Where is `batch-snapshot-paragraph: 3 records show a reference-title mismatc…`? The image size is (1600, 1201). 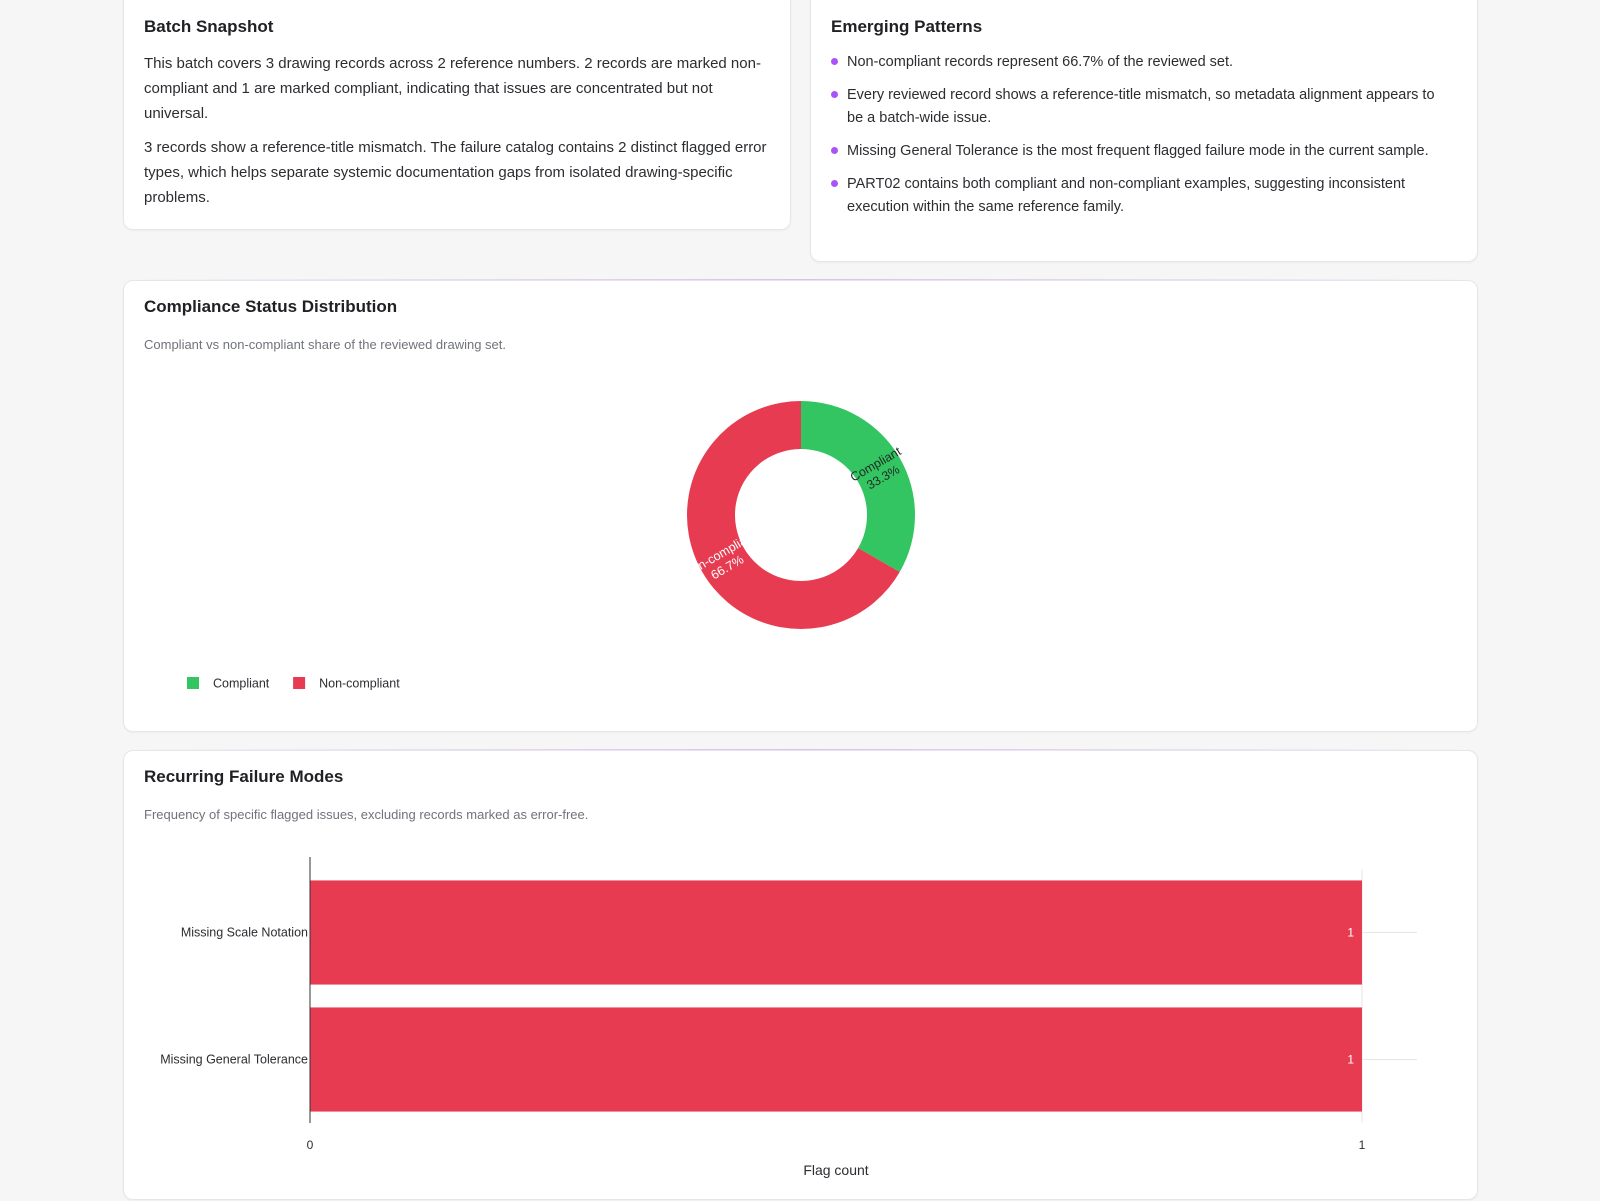 batch-snapshot-paragraph: 3 records show a reference-title mismatc… is located at coordinates (455, 172).